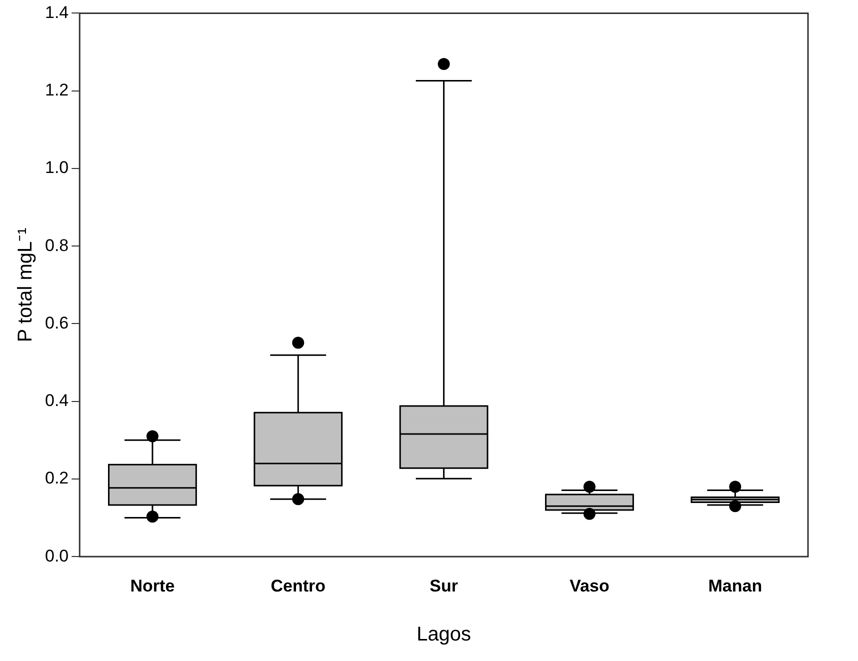  What do you see at coordinates (56, 322) in the screenshot?
I see `y-tick-label: 0.6` at bounding box center [56, 322].